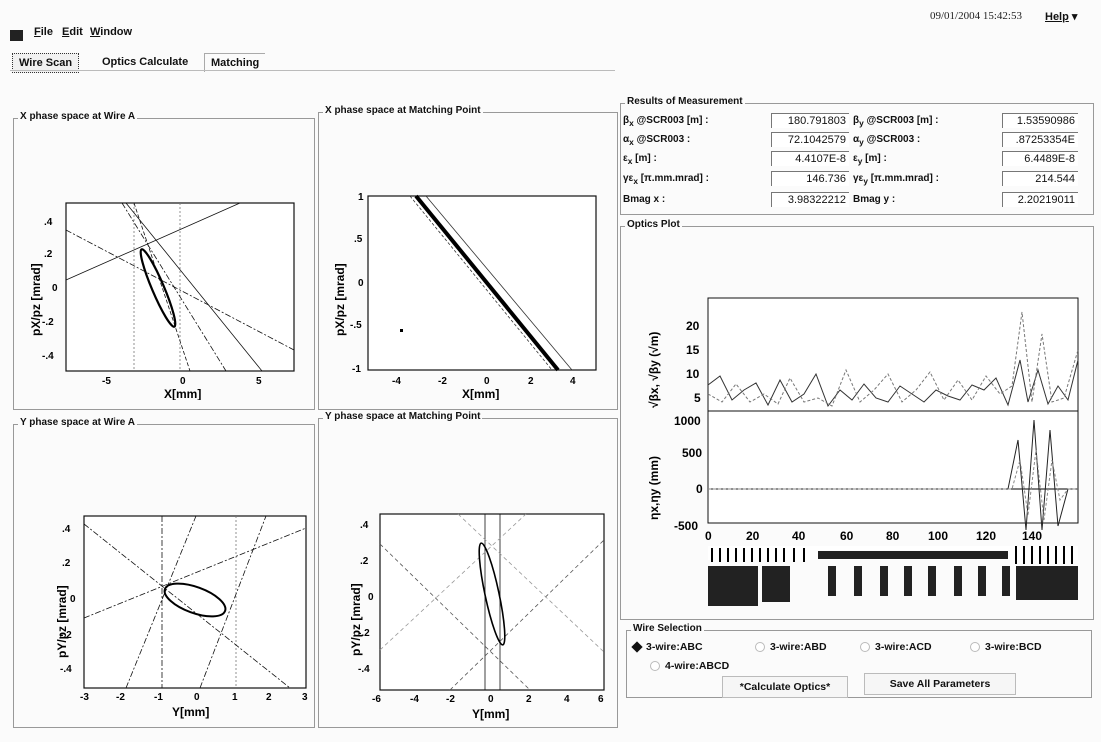 The height and width of the screenshot is (742, 1101). I want to click on panel-results: Results of Measurement, so click(857, 155).